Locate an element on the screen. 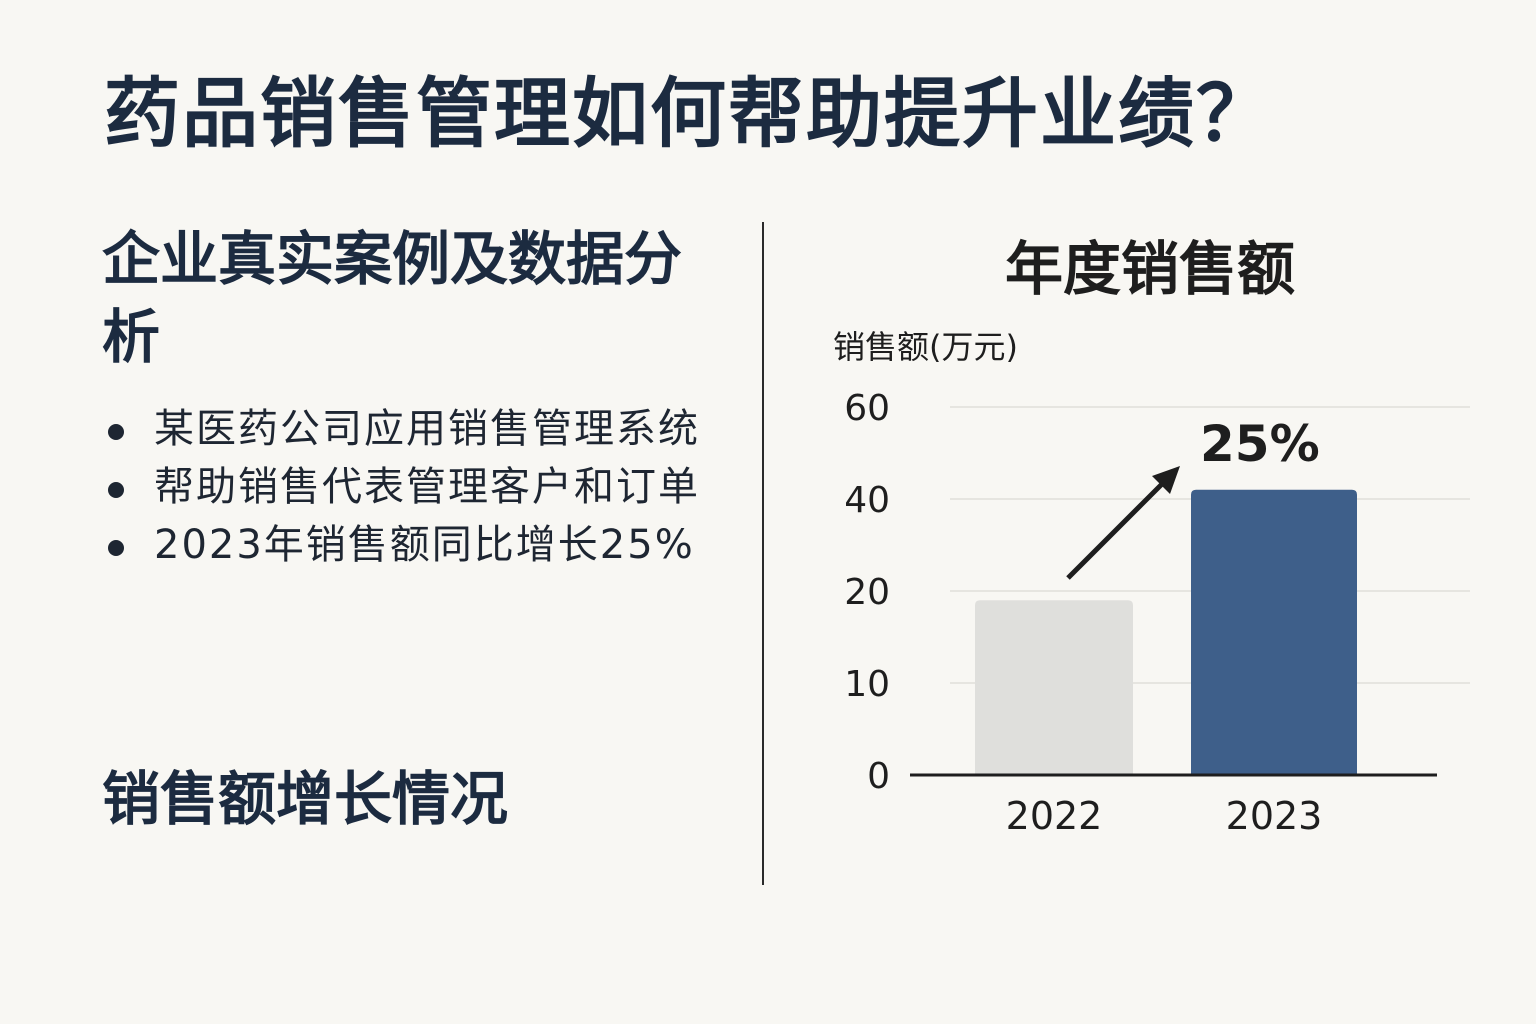  case-study-heading: 企业真实案例及数据分析 is located at coordinates (392, 298).